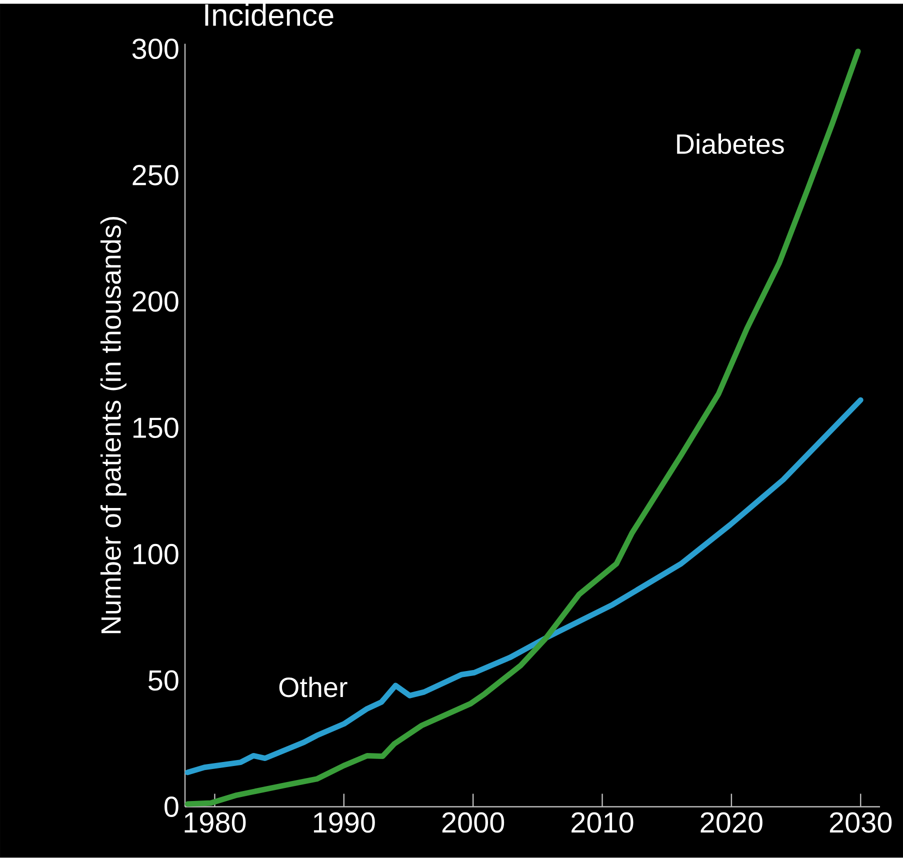 This screenshot has height=858, width=903. Describe the element at coordinates (730, 144) in the screenshot. I see `series-label: Diabetes` at that location.